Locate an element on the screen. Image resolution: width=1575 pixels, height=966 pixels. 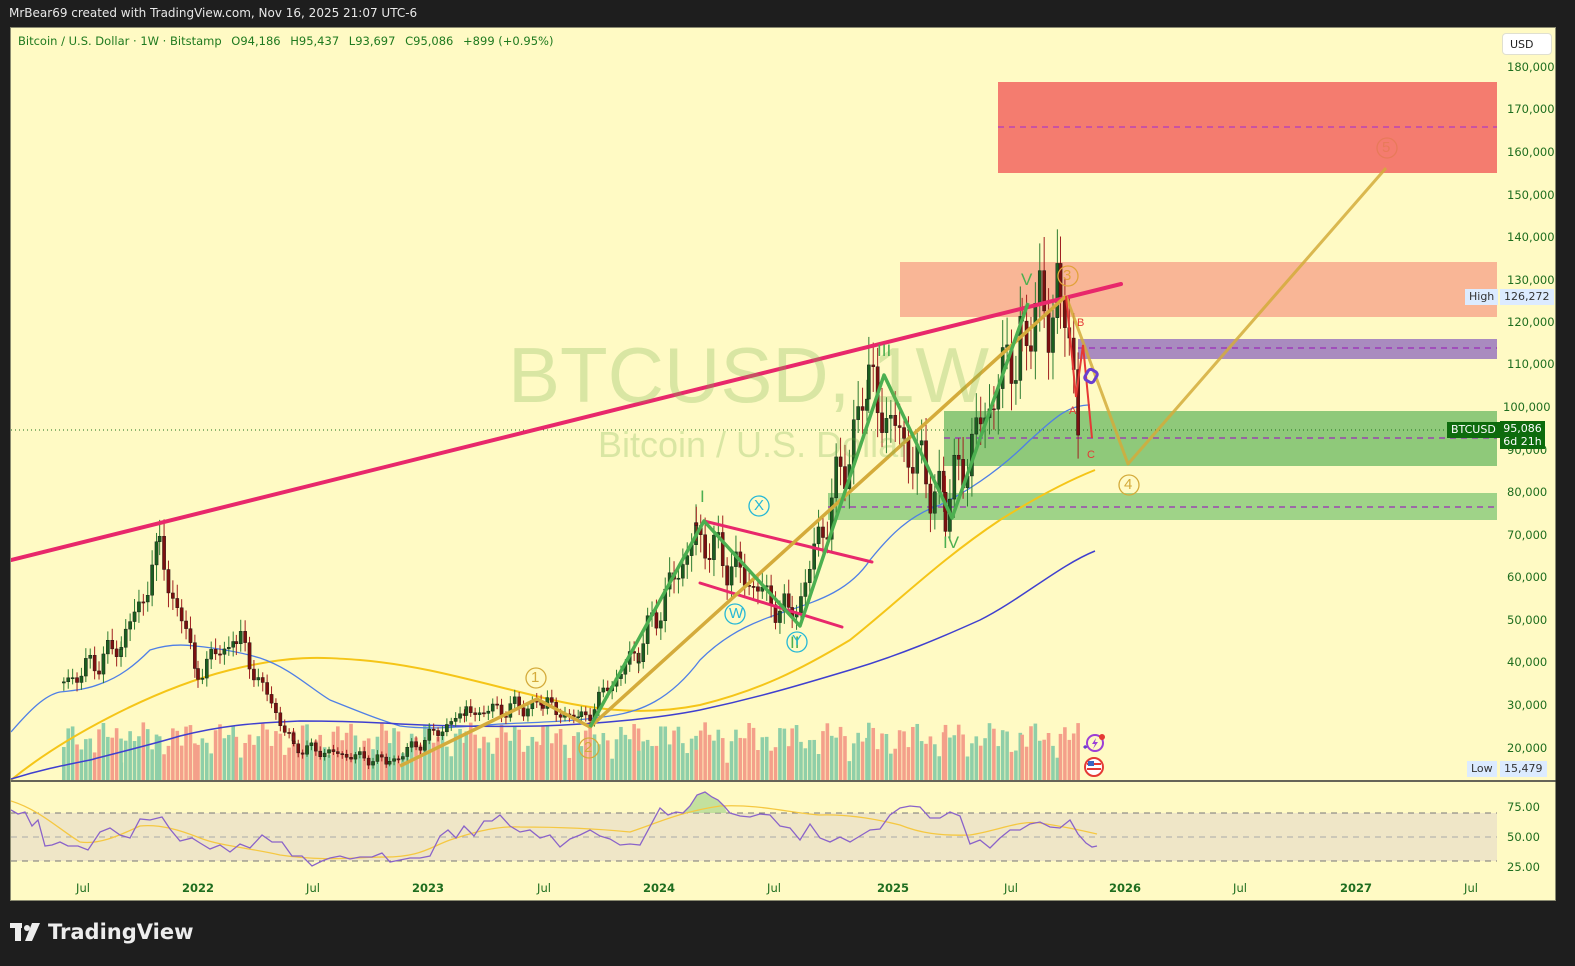
price-axis-label: 20,000 is located at coordinates (1527, 748).